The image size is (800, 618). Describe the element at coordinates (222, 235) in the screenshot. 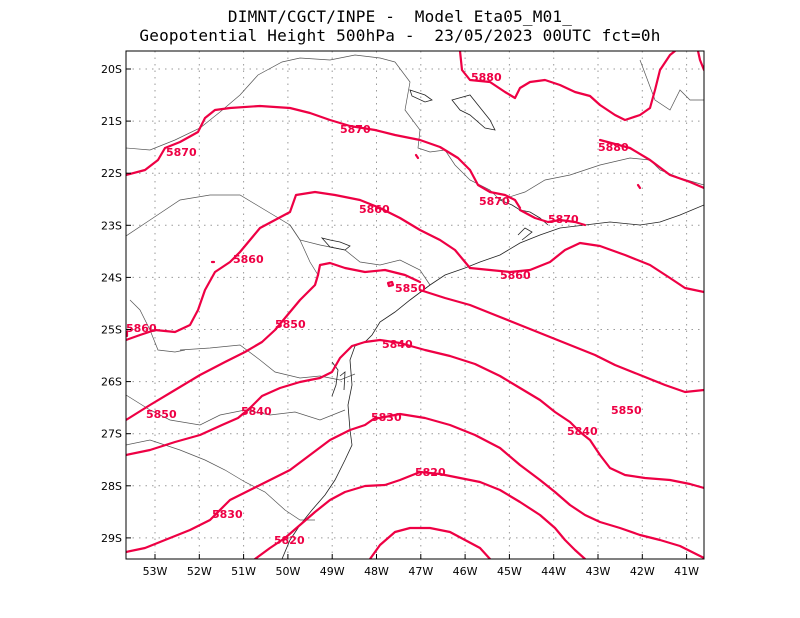

I see `border-ms-pr` at that location.